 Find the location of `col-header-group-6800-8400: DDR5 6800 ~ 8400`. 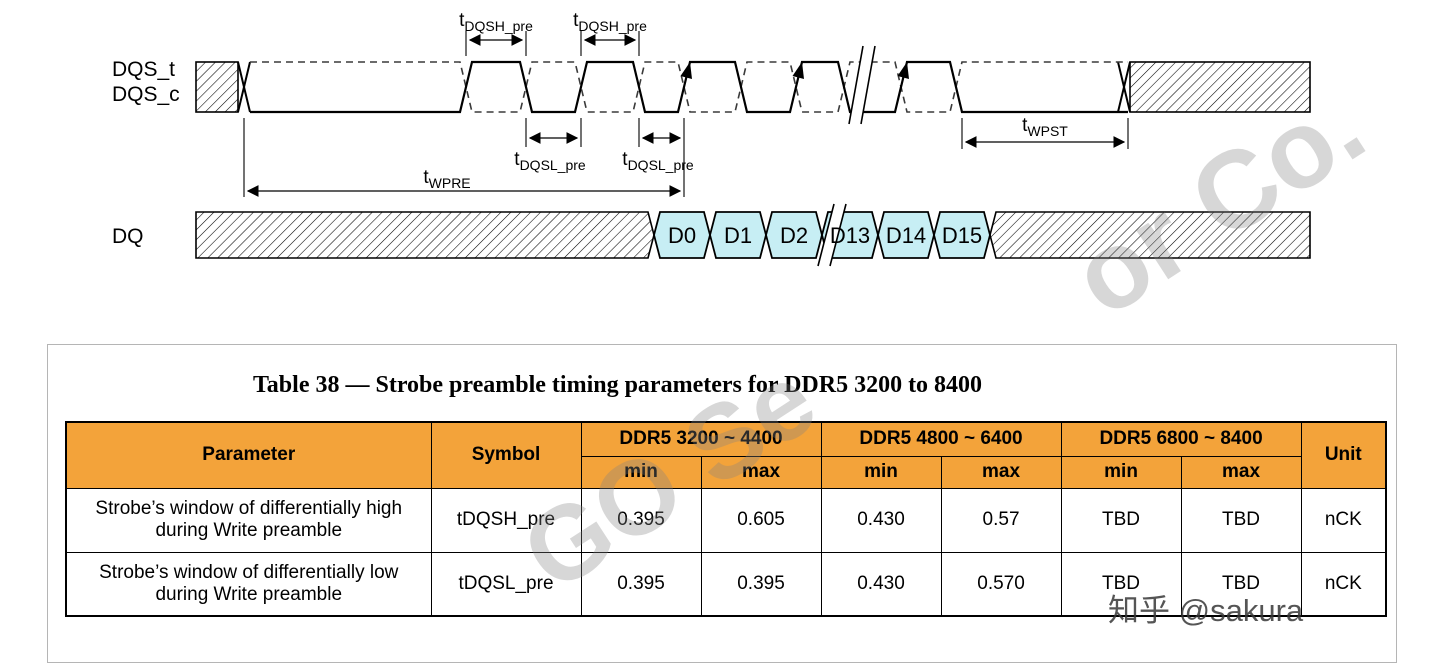

col-header-group-6800-8400: DDR5 6800 ~ 8400 is located at coordinates (1181, 439).